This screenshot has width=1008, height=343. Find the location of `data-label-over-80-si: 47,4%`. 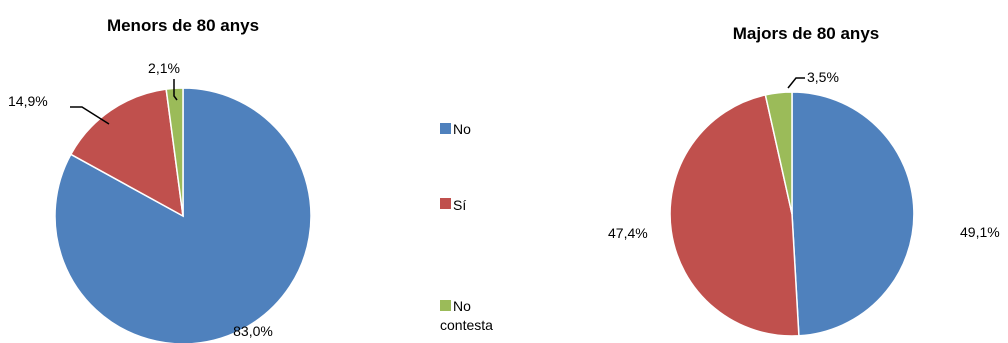

data-label-over-80-si: 47,4% is located at coordinates (628, 233).